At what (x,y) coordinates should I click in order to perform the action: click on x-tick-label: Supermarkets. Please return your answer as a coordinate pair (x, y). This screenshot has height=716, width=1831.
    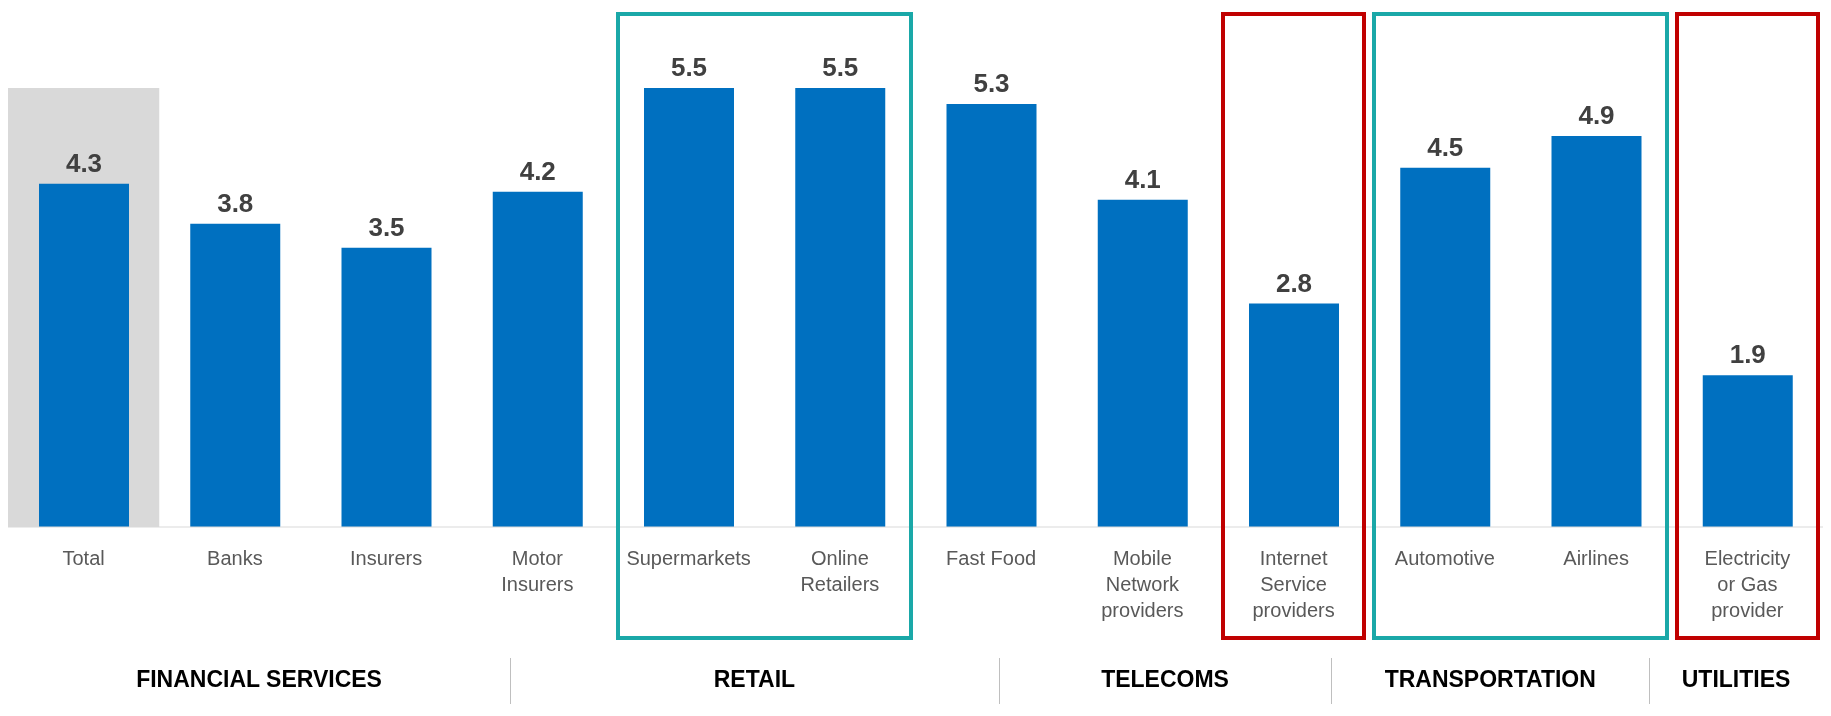
    Looking at the image, I should click on (688, 558).